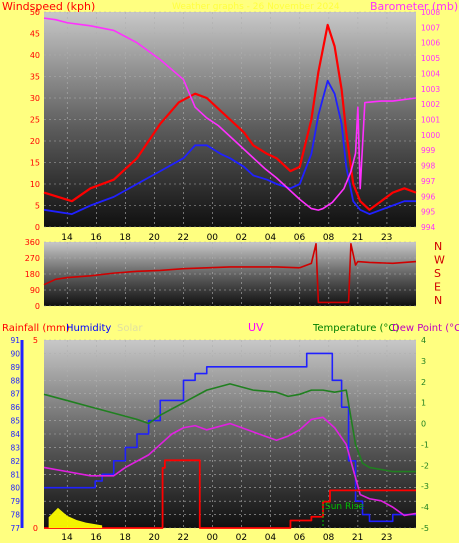  Describe the element at coordinates (386, 538) in the screenshot. I see `x-tick-label-lower: 23` at that location.